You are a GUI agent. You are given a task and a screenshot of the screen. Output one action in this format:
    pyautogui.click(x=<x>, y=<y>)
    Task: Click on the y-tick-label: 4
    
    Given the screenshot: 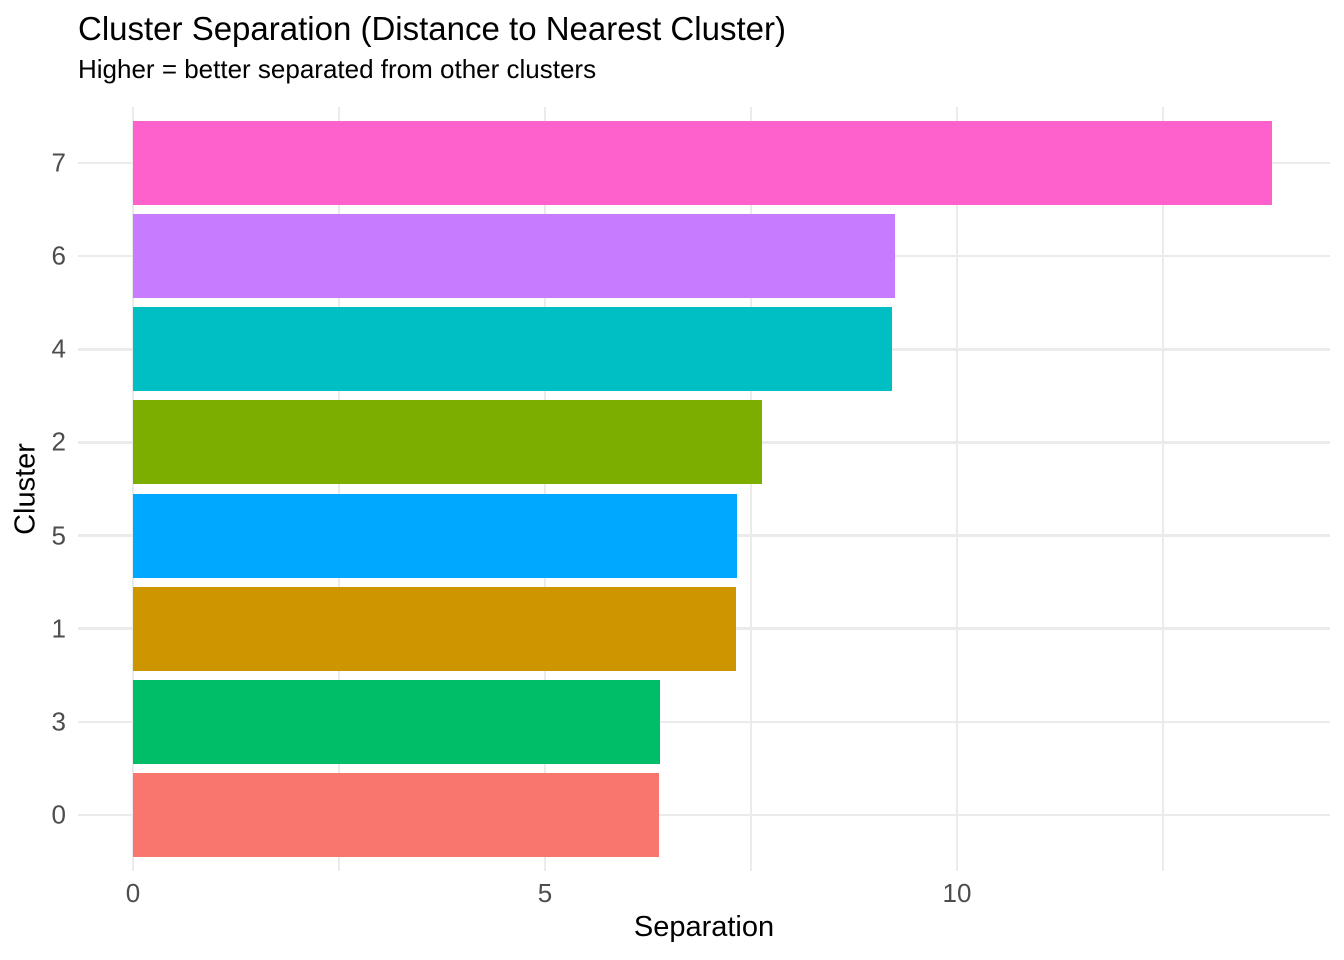 What is the action you would take?
    pyautogui.click(x=58, y=348)
    